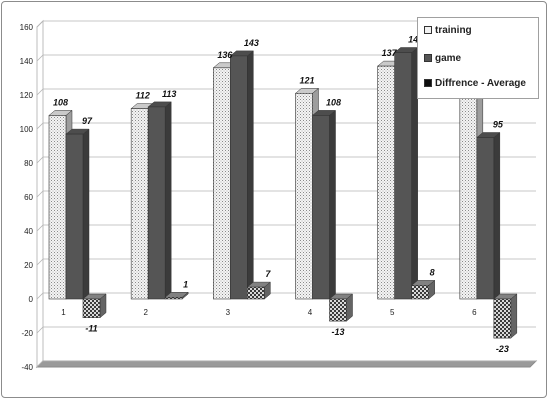  I want to click on floor, so click(286, 364).